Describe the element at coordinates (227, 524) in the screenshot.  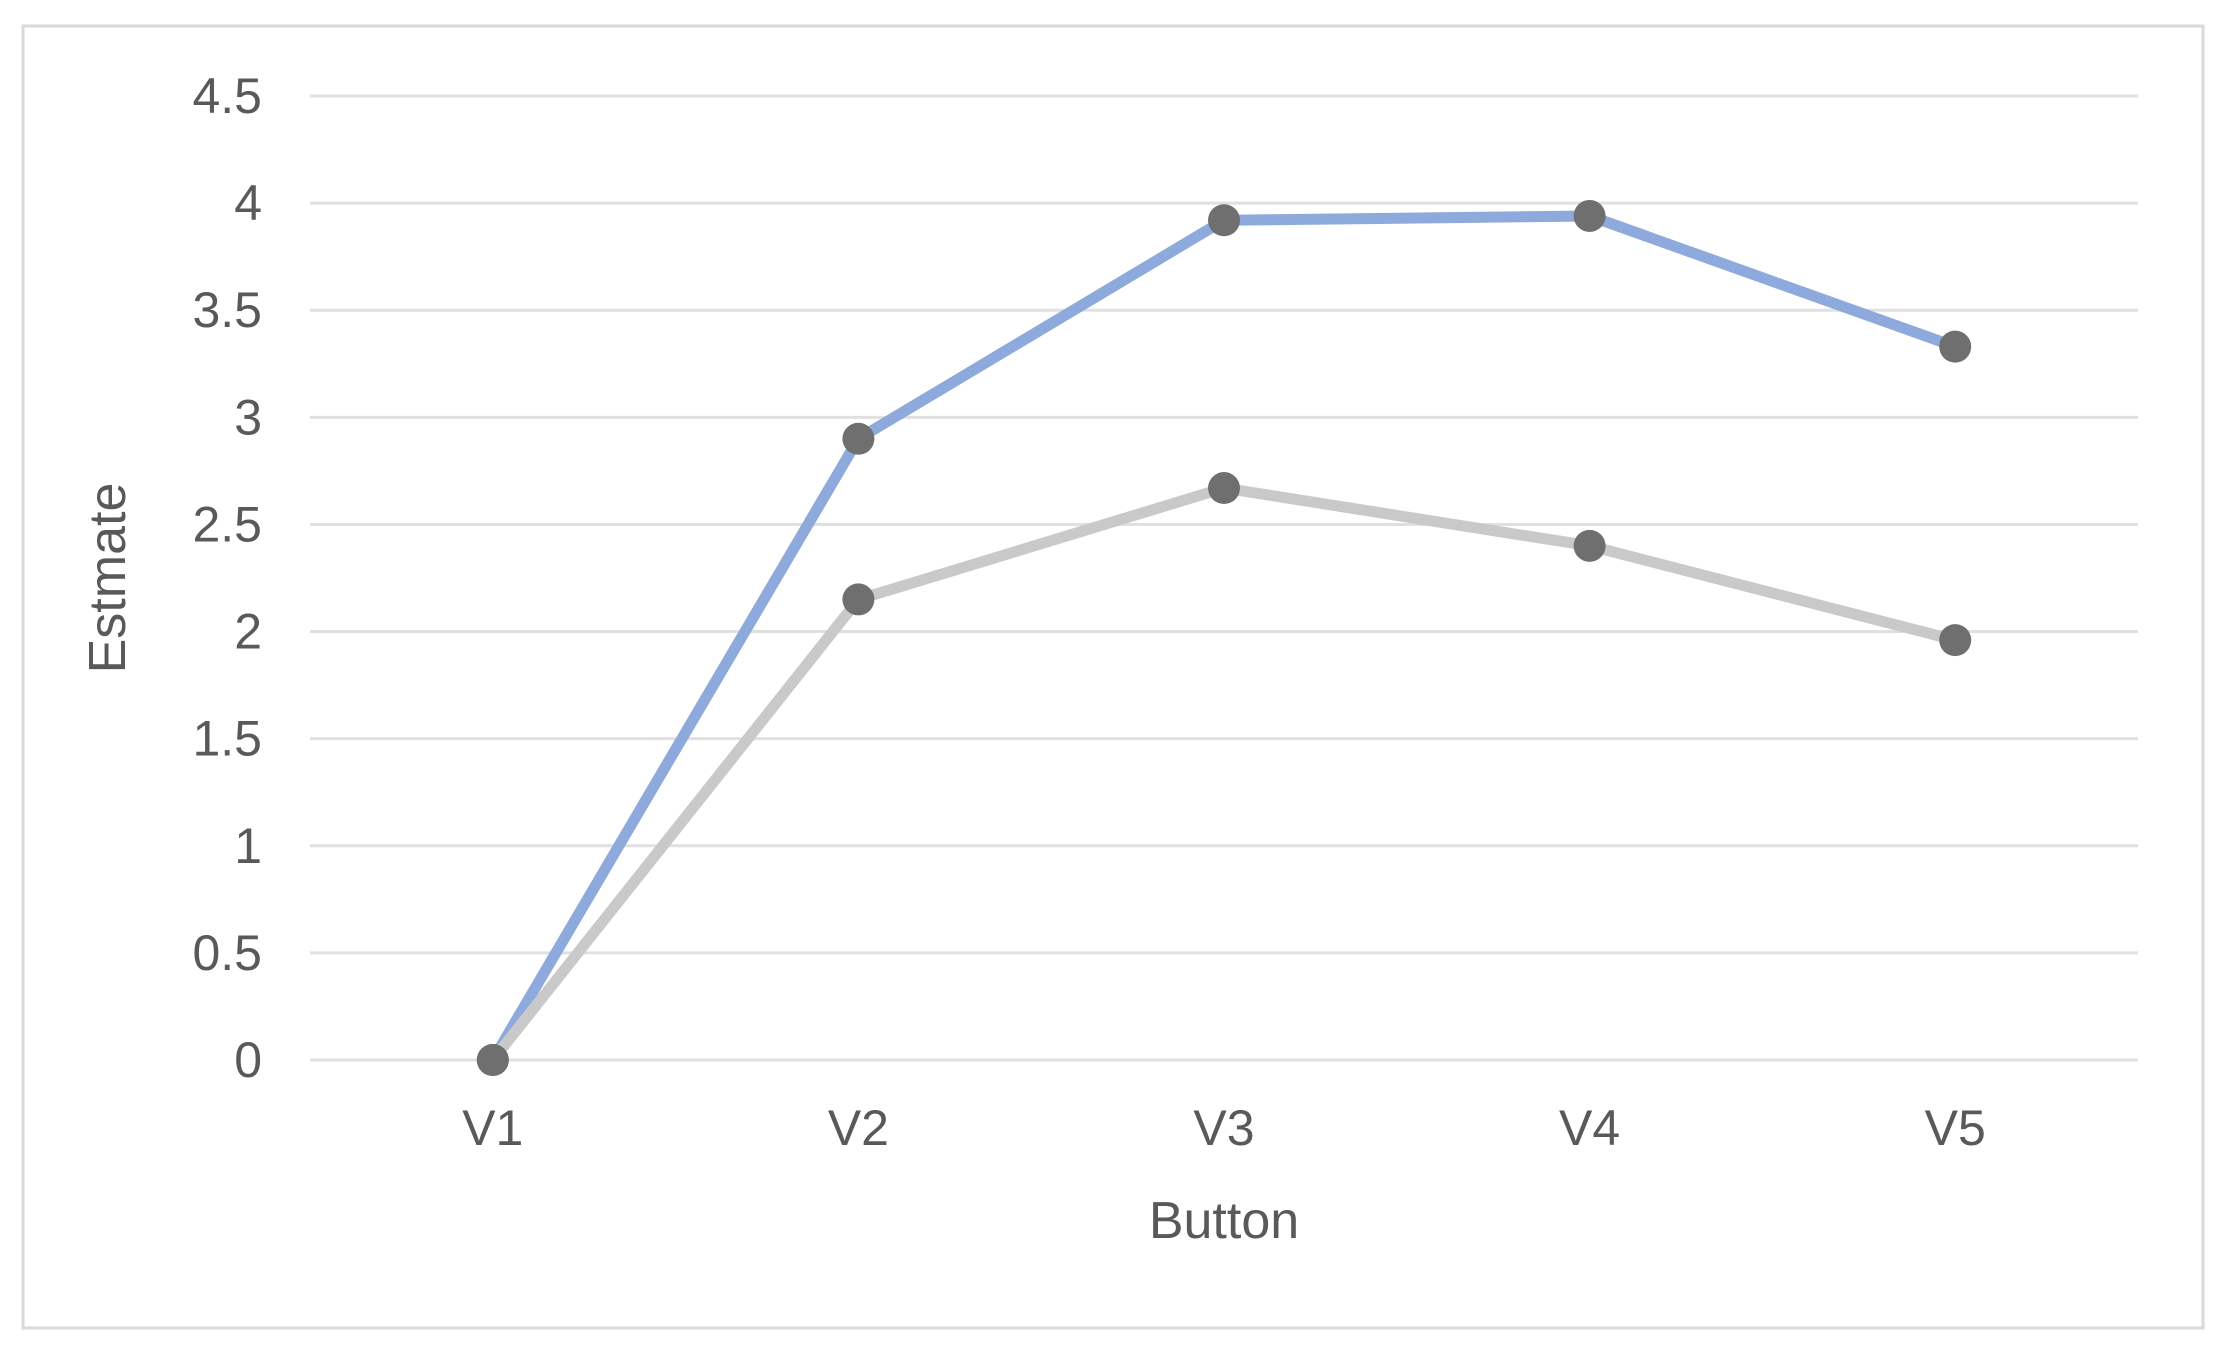
I see `y-tick-label: 2.5` at that location.